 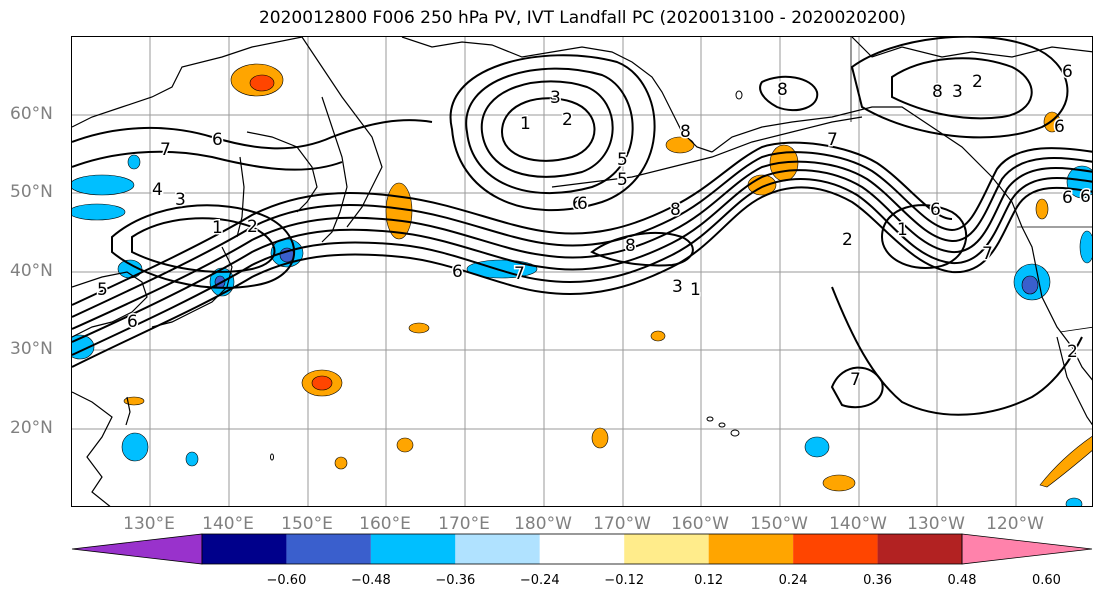 I want to click on lon-label-140e: 140°E, so click(x=228, y=524).